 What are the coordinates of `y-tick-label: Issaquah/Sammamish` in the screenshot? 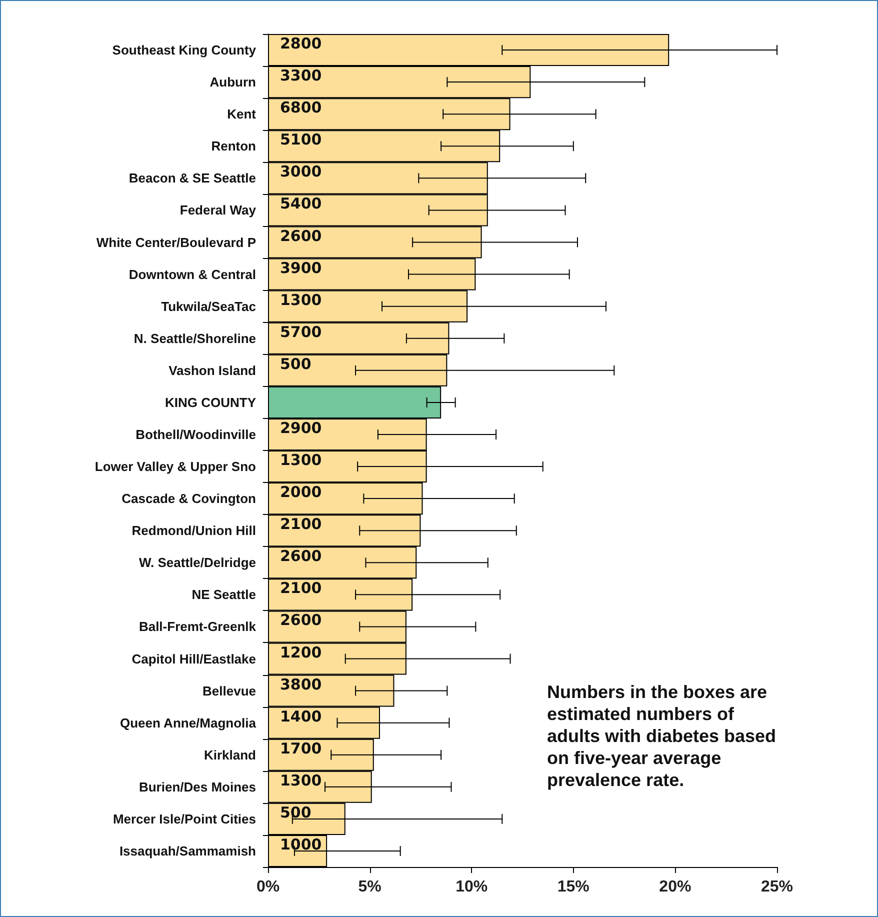 It's located at (187, 850).